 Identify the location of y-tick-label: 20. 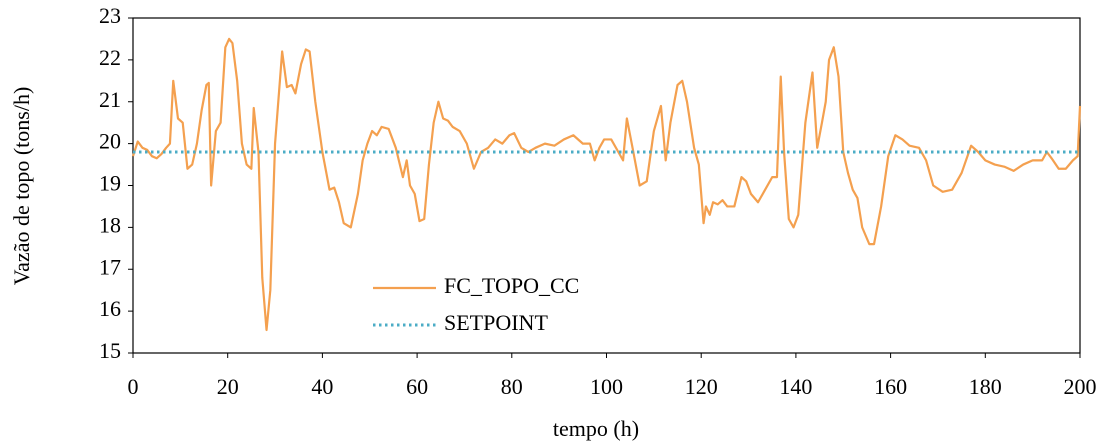
(110, 141).